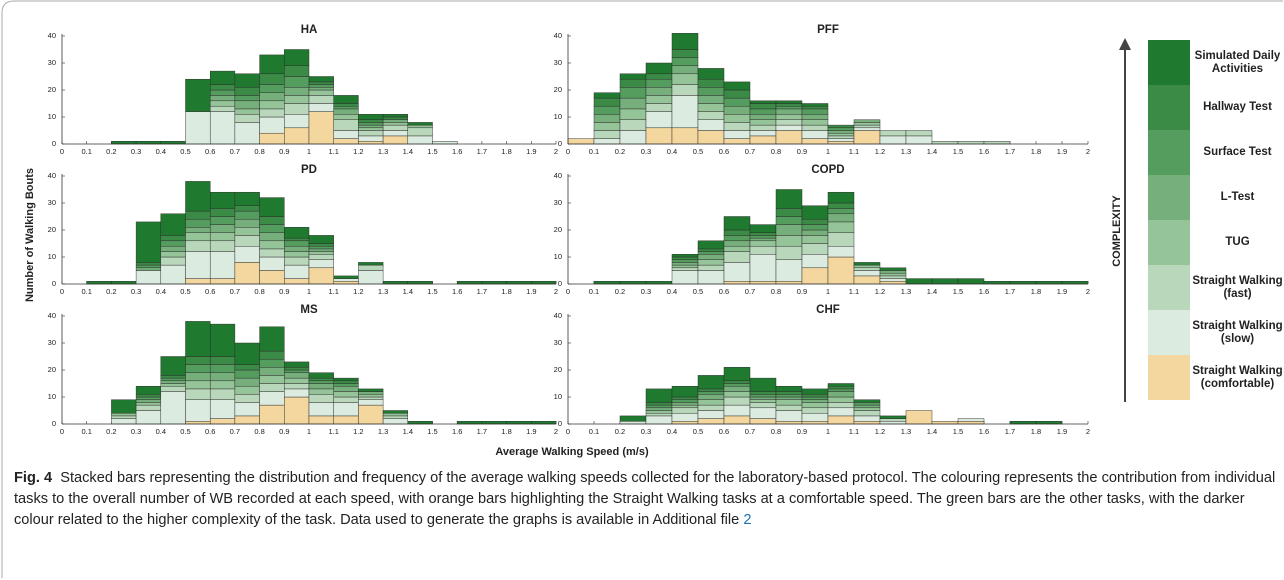 The height and width of the screenshot is (580, 1284). Describe the element at coordinates (698, 431) in the screenshot. I see `x-tick-label: 0.5` at that location.